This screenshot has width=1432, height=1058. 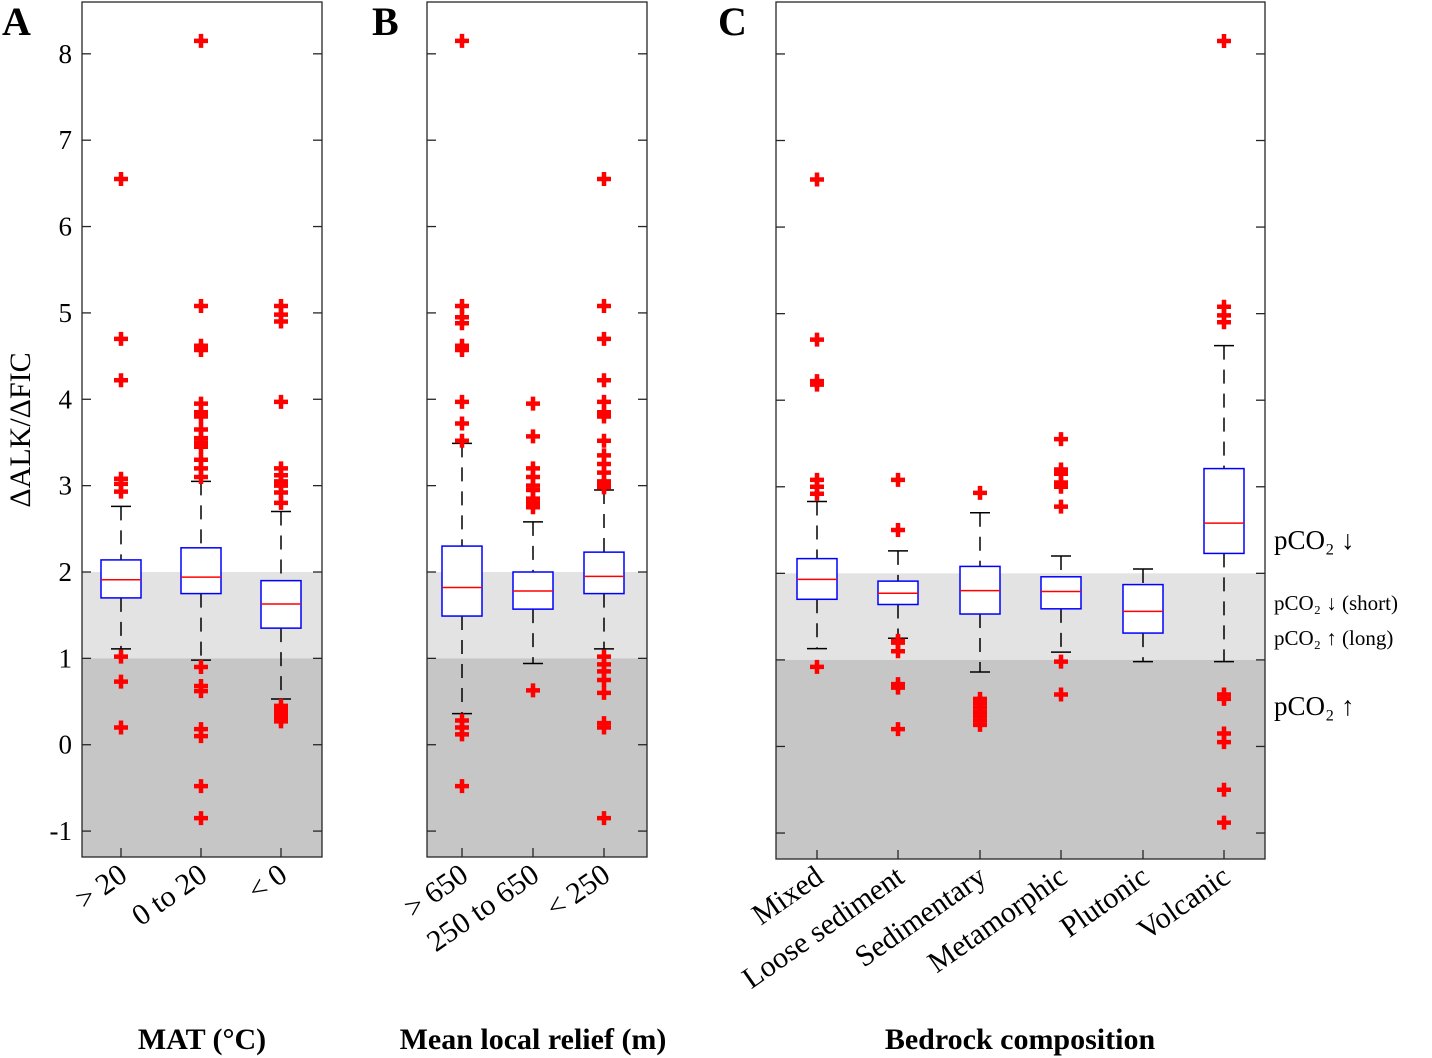 What do you see at coordinates (578, 891) in the screenshot?
I see `x-tick-label: < 250` at bounding box center [578, 891].